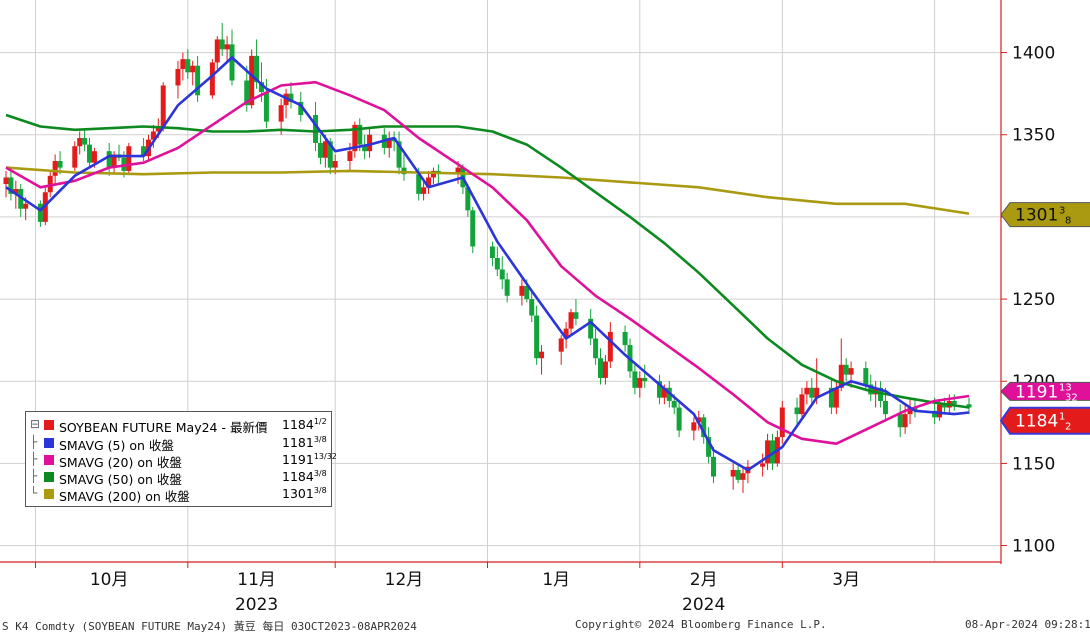 This screenshot has width=1090, height=637. Describe the element at coordinates (1033, 54) in the screenshot. I see `y-tick-label: 1400` at that location.